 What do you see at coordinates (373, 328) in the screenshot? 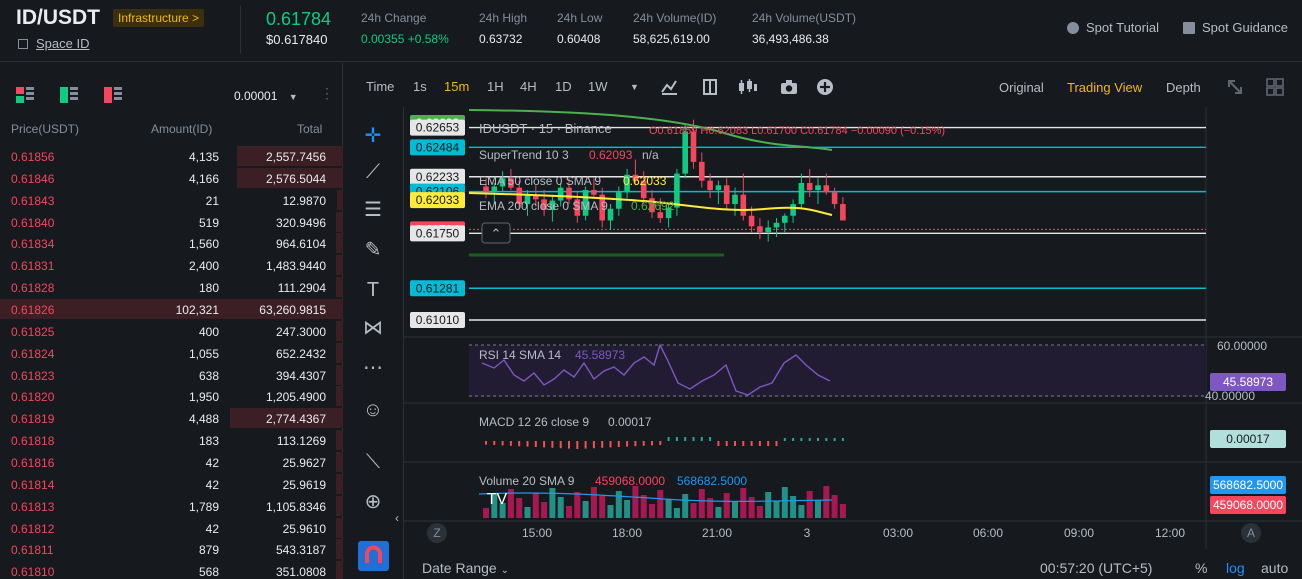
I see `pattern-icon: ⋈` at bounding box center [373, 328].